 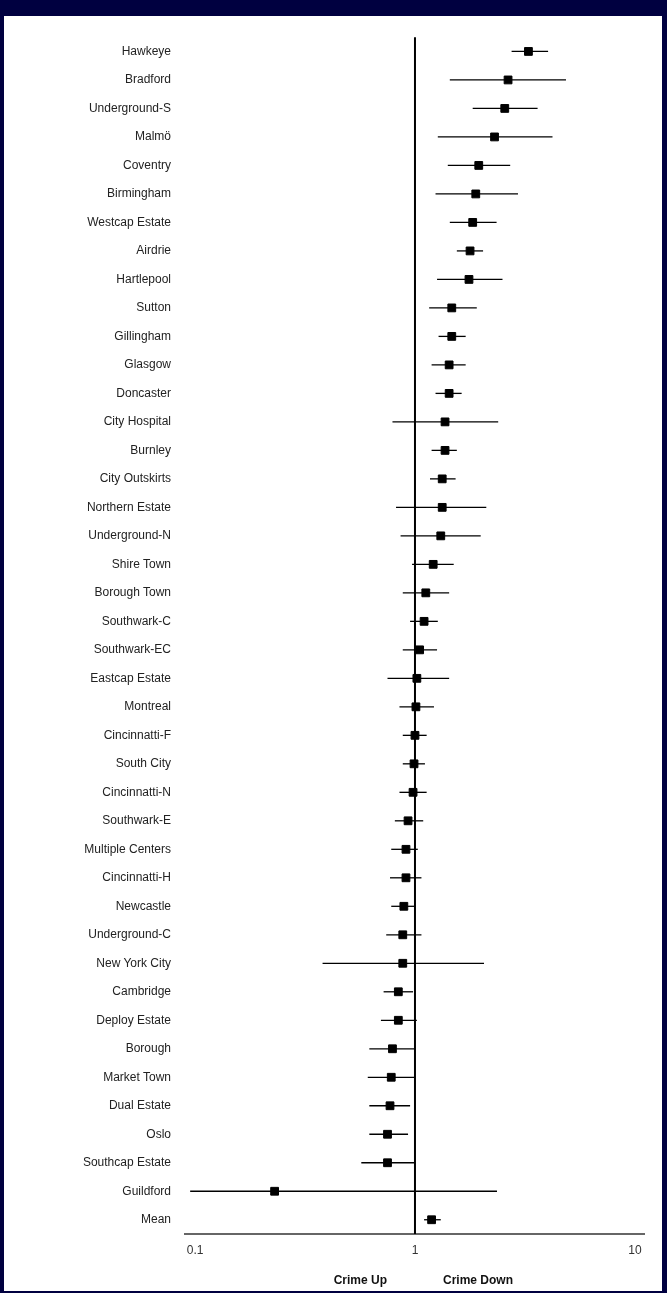 What do you see at coordinates (129, 221) in the screenshot?
I see `y-tick-label: Westcap Estate` at bounding box center [129, 221].